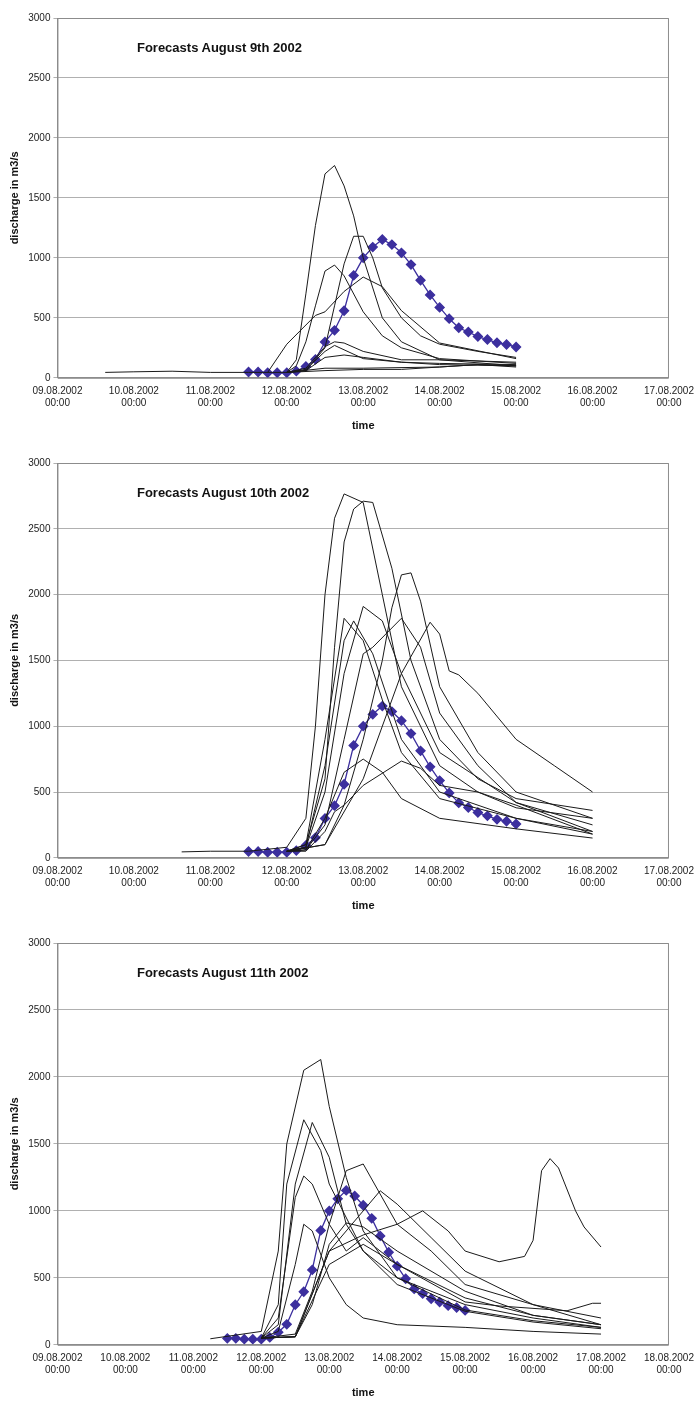 The height and width of the screenshot is (1412, 697). I want to click on text: Forecasts August 10th 2002, so click(223, 492).